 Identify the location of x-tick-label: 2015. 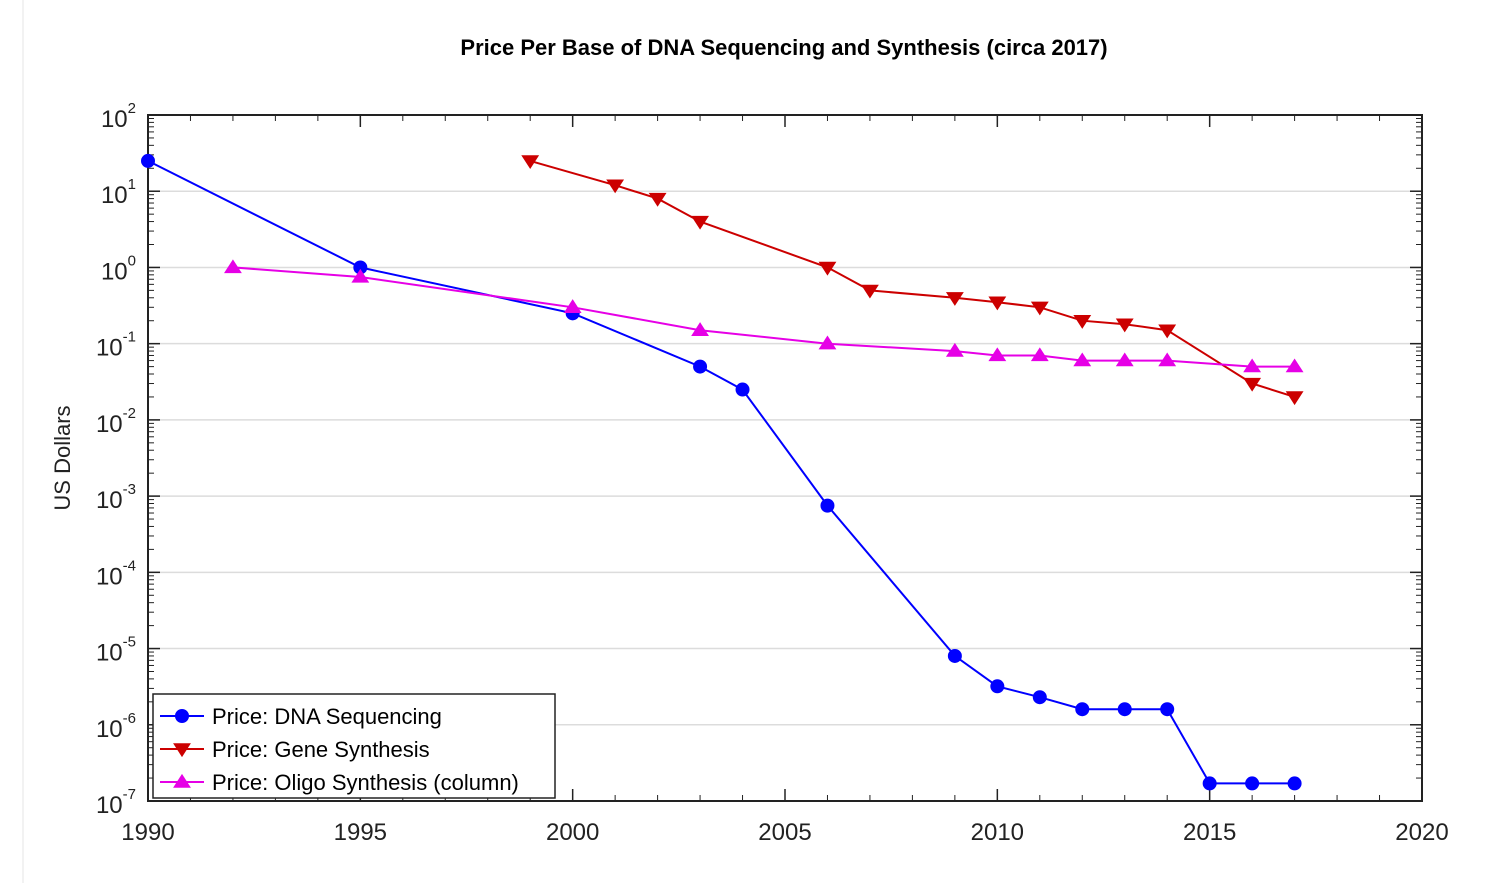
(1209, 832).